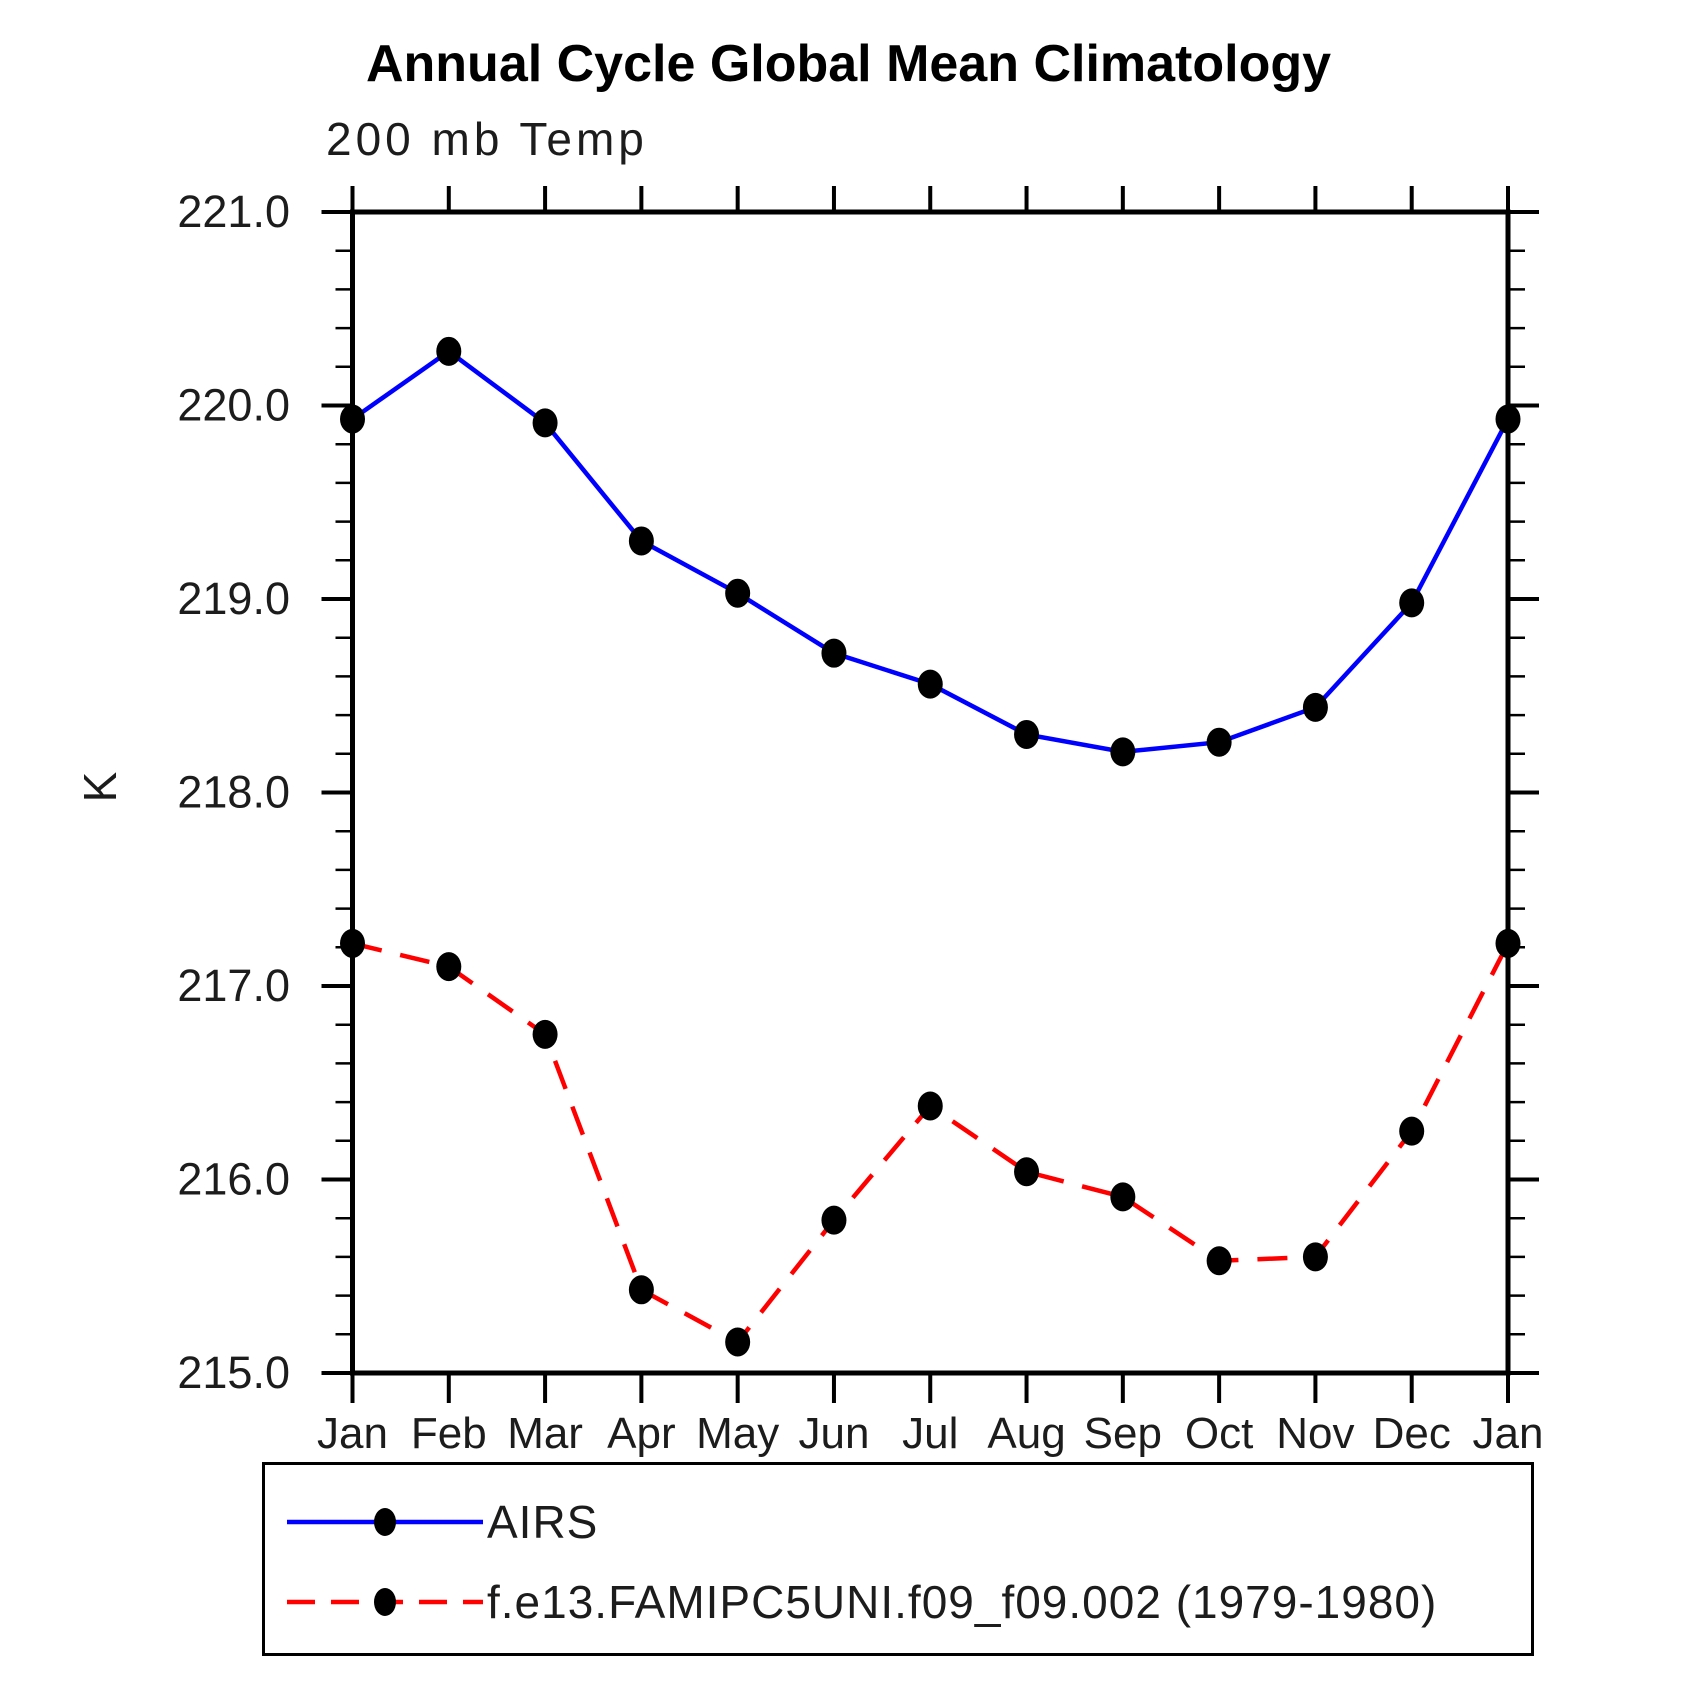 Image resolution: width=1697 pixels, height=1697 pixels. Describe the element at coordinates (543, 1522) in the screenshot. I see `legend-label-airs: AIRS` at that location.